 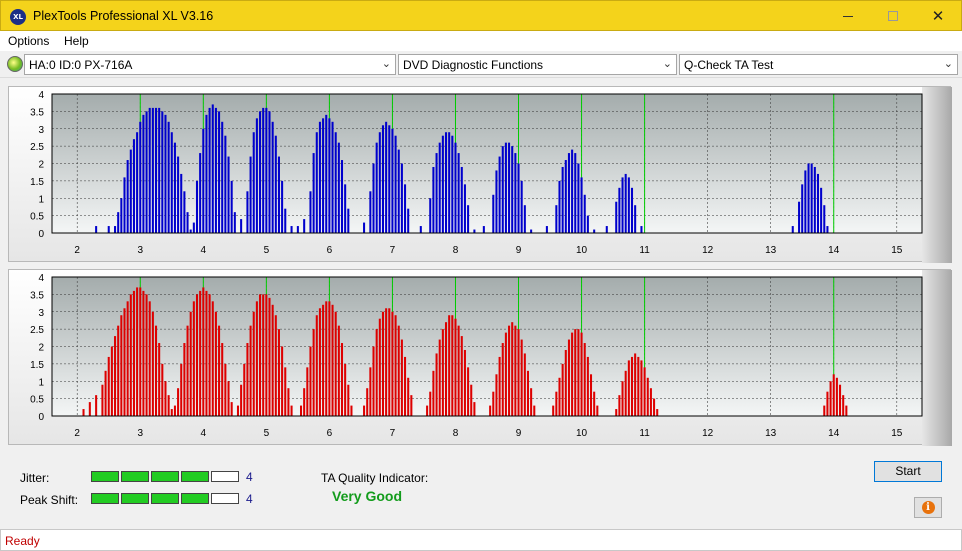 What do you see at coordinates (928, 507) in the screenshot?
I see `info-button: i` at bounding box center [928, 507].